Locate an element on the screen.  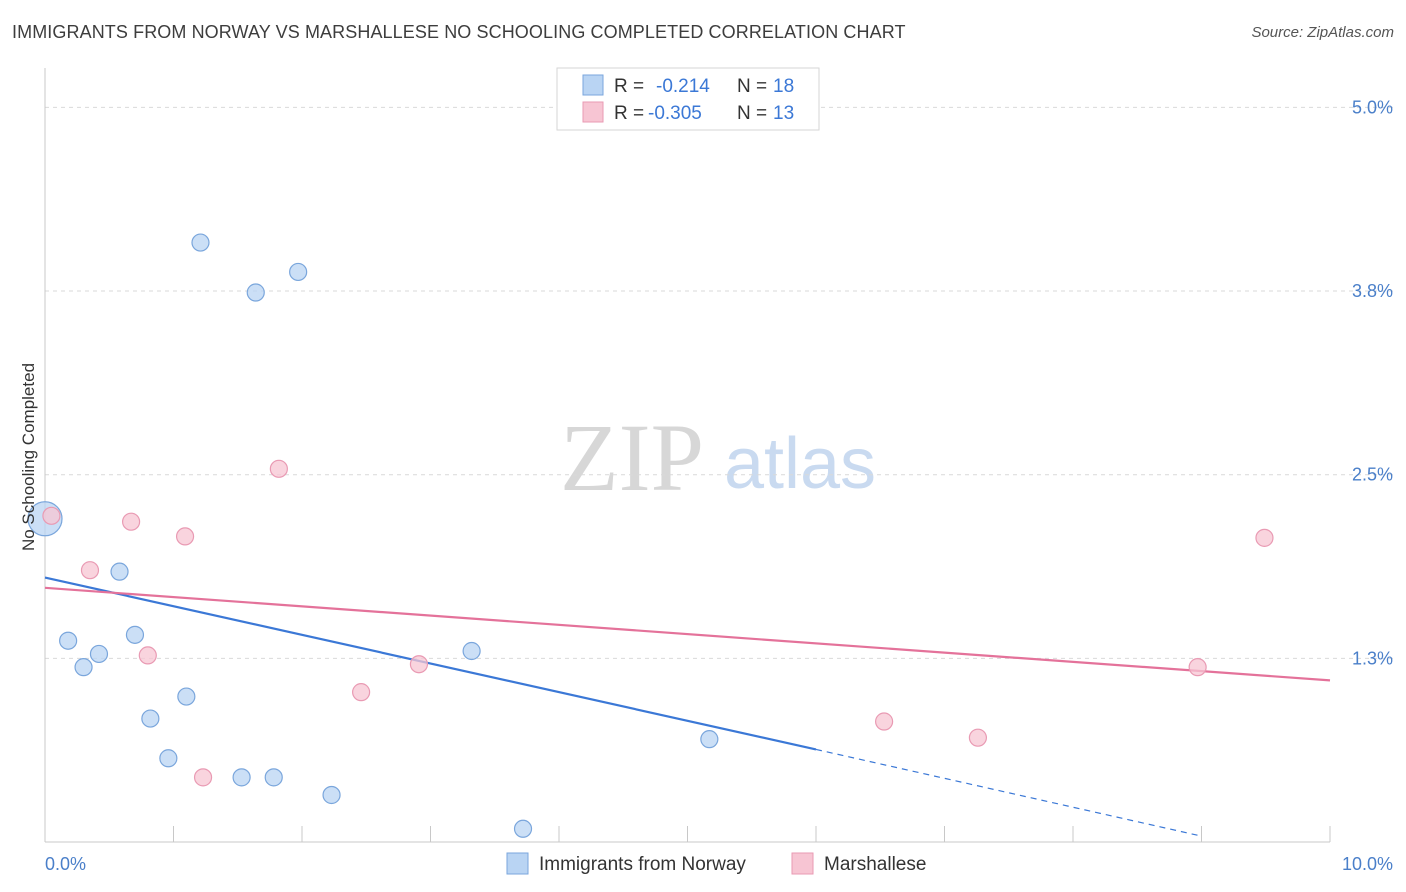
legend-r-value-1: -0.214 is located at coordinates (683, 86).